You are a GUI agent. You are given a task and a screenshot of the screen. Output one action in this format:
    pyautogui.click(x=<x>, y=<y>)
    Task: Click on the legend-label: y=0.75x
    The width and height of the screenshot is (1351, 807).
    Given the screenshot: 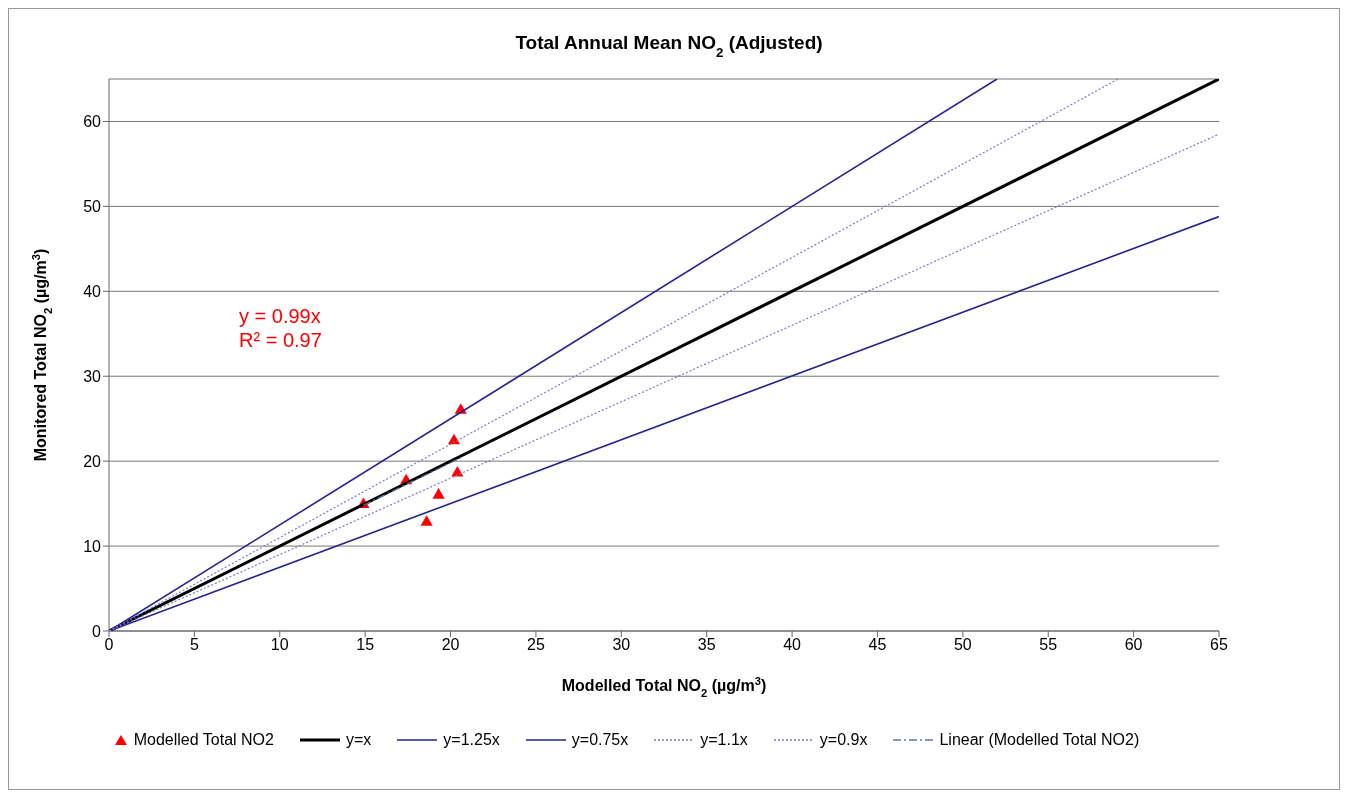 What is the action you would take?
    pyautogui.click(x=599, y=740)
    